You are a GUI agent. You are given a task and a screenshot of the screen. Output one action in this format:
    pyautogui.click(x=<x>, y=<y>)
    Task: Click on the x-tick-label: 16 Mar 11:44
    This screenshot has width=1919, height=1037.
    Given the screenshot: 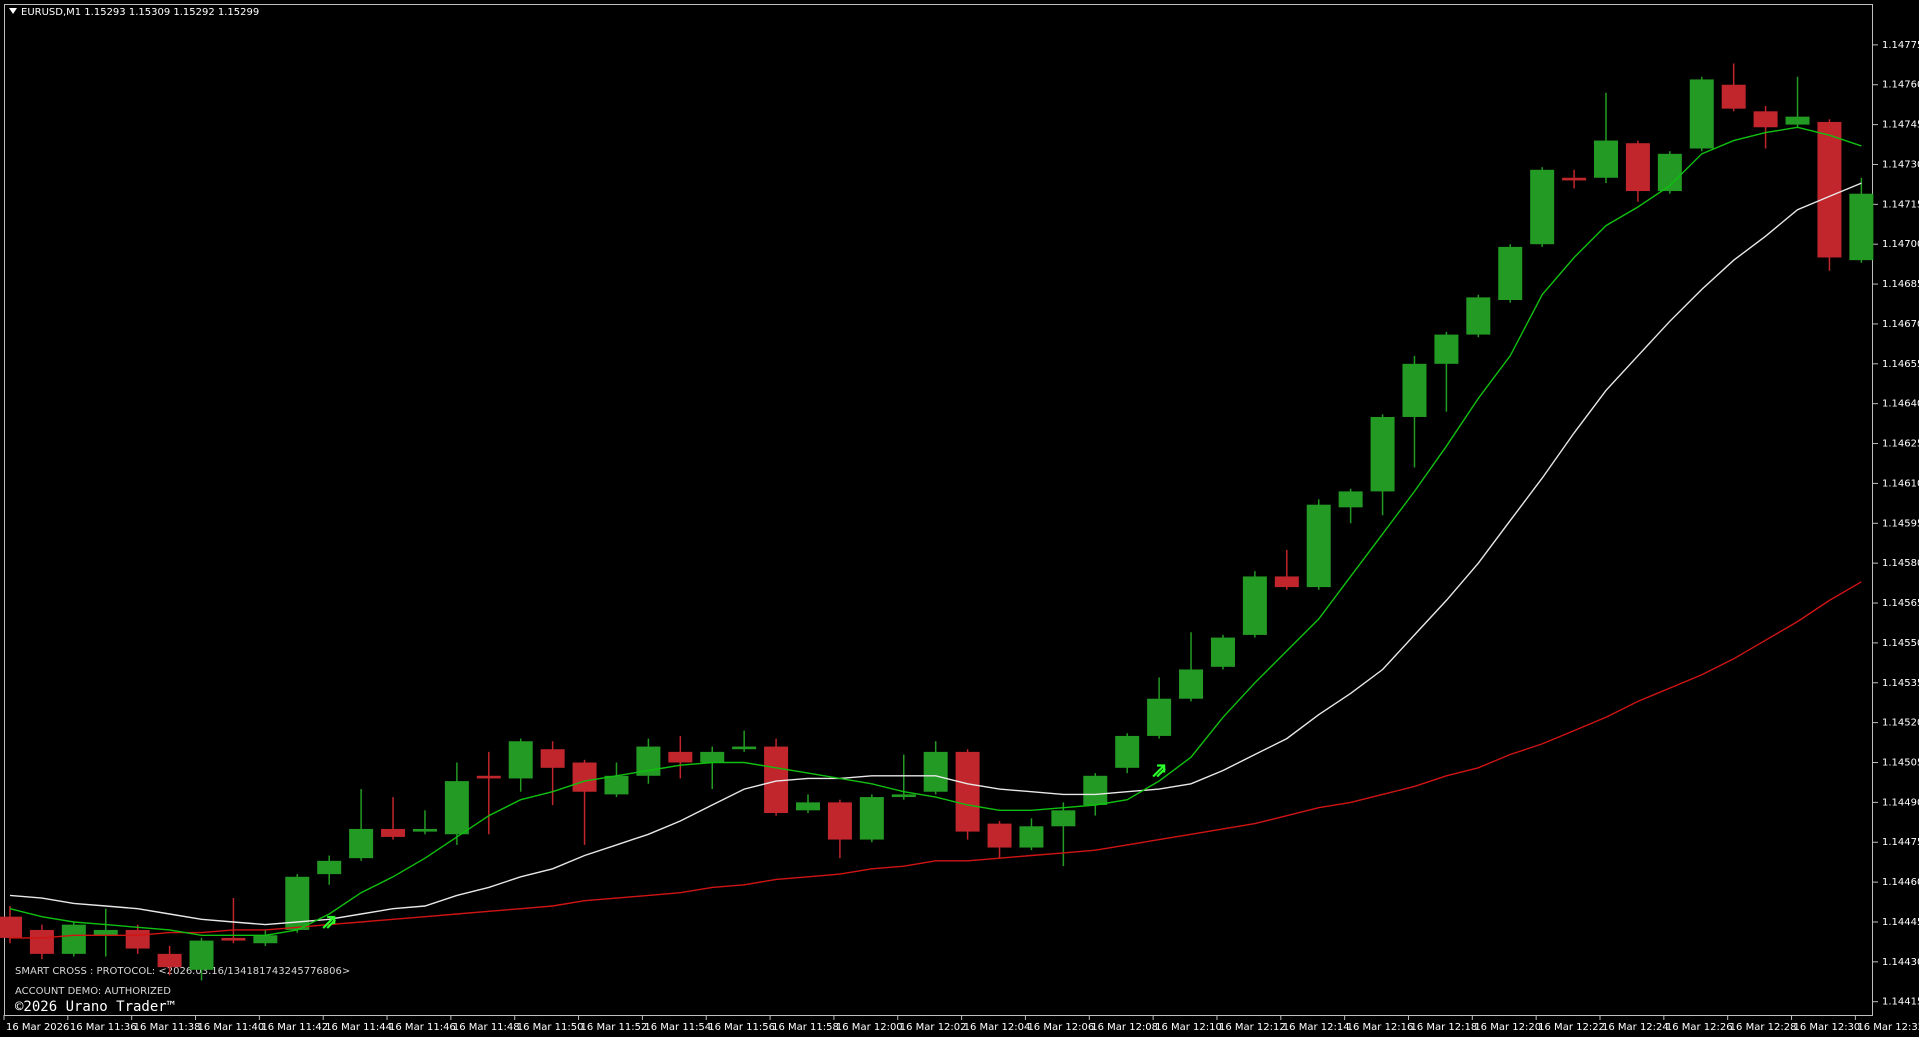 What is the action you would take?
    pyautogui.click(x=358, y=1027)
    